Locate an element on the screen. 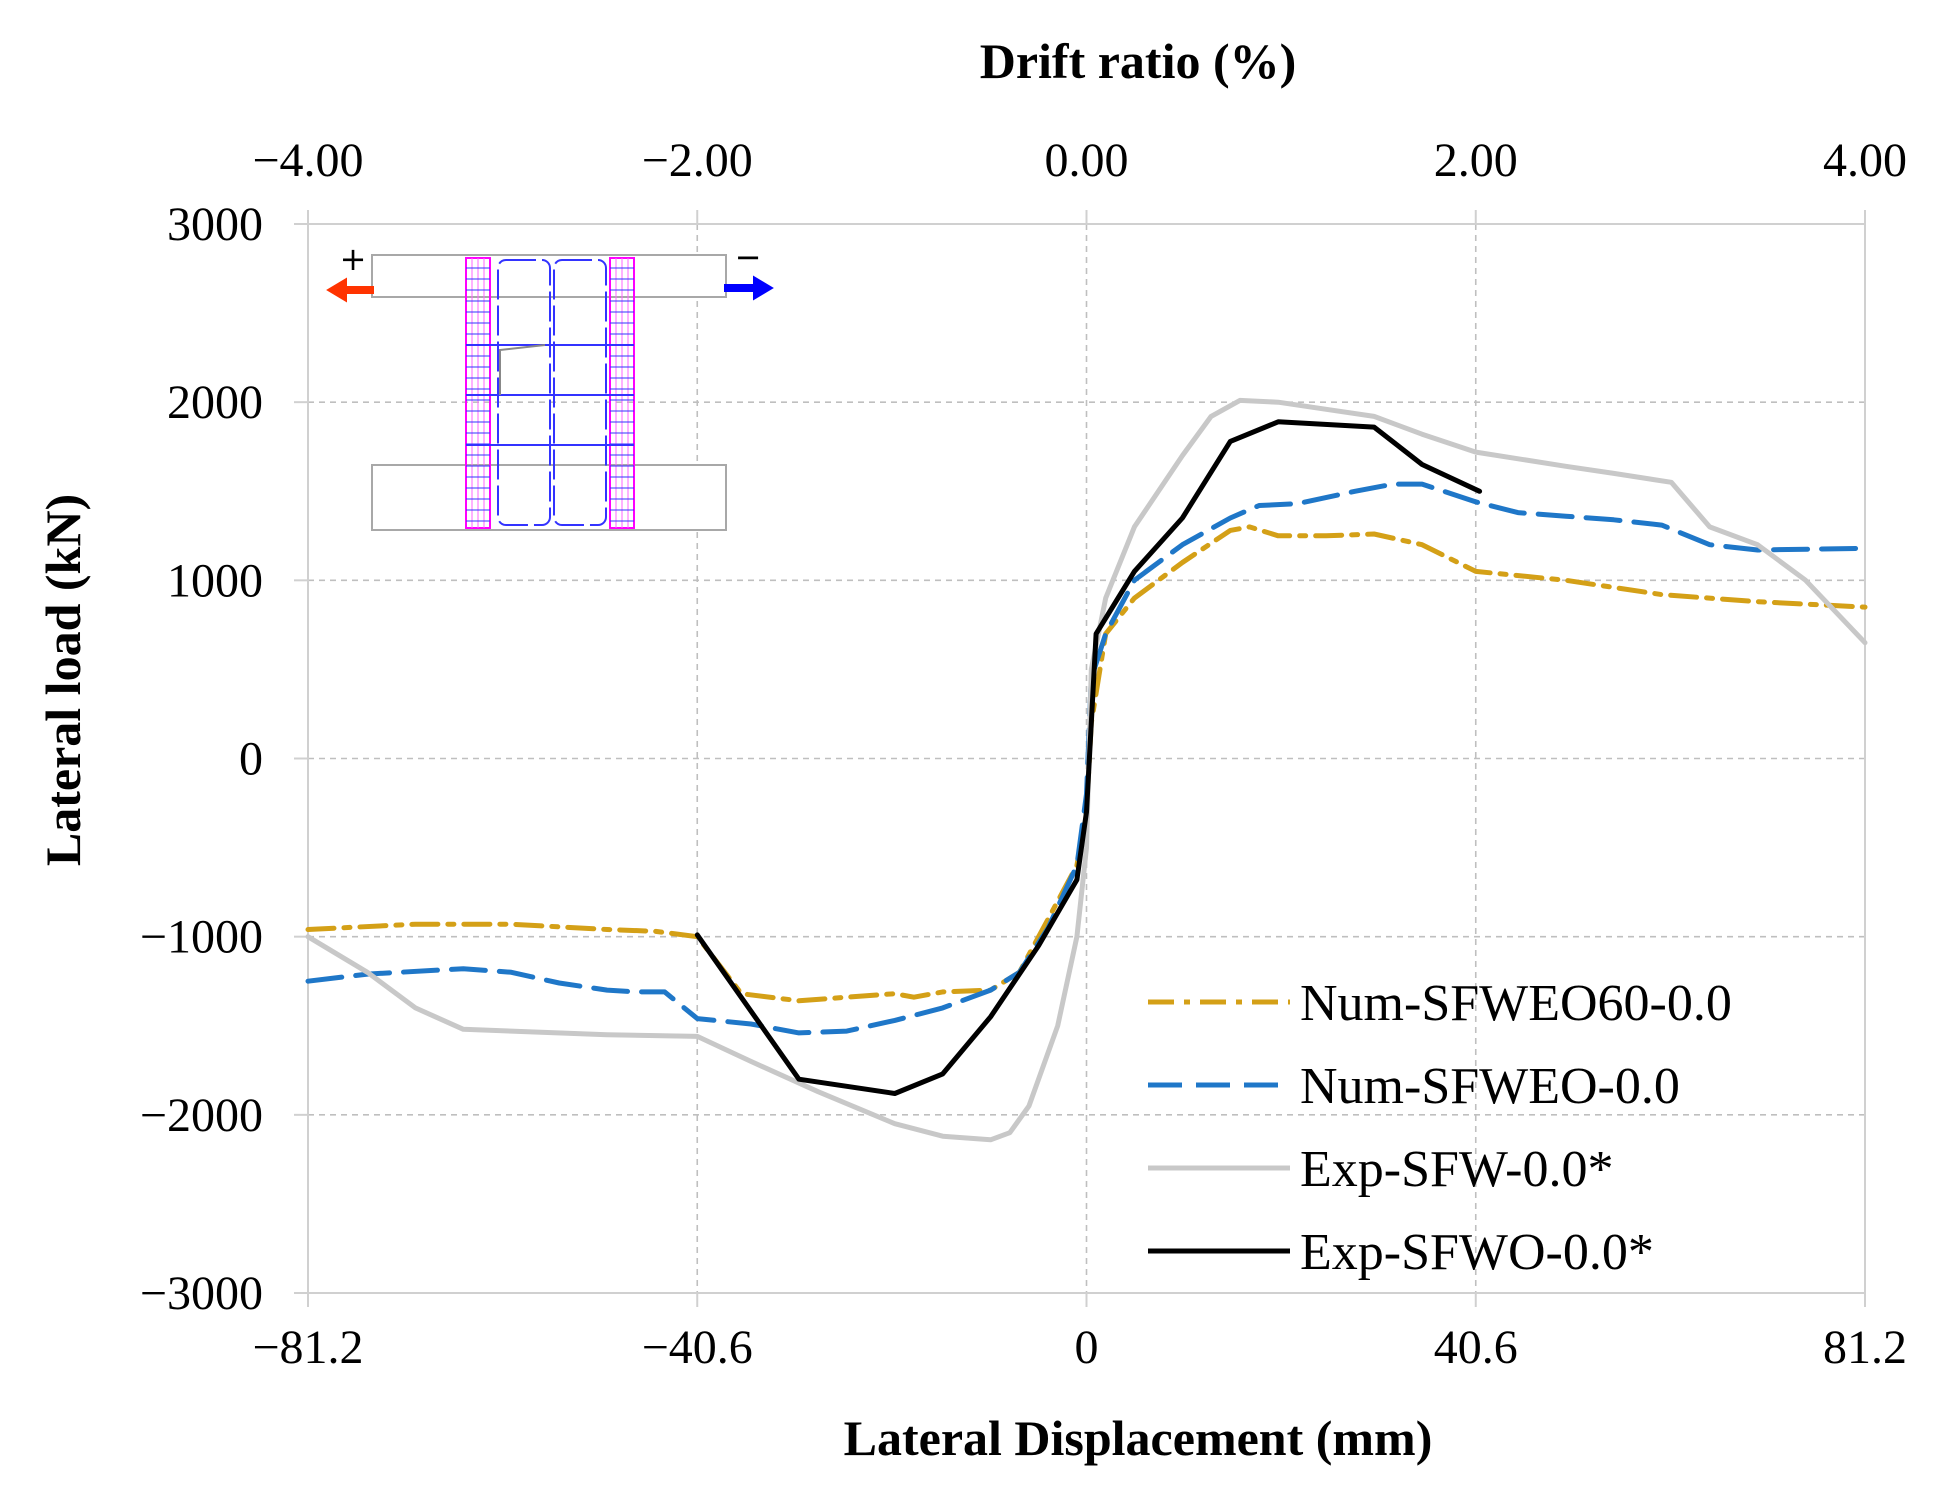  legend-label: Exp-SFW-0.0* is located at coordinates (1456, 1169).